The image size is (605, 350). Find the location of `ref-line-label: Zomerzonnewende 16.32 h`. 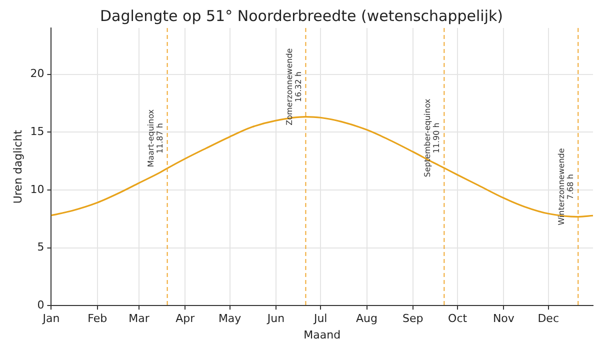

ref-line-label: Zomerzonnewende 16.32 h is located at coordinates (293, 87).